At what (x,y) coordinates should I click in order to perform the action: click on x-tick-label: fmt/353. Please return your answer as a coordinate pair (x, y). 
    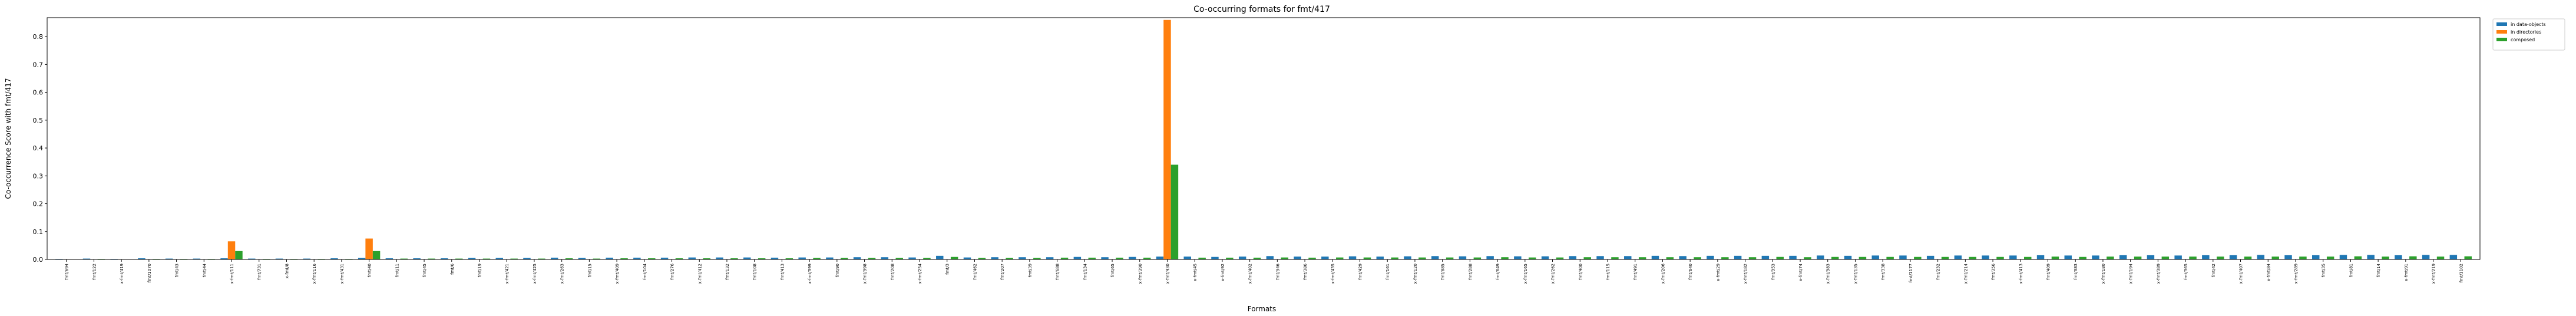
    Looking at the image, I should click on (1773, 272).